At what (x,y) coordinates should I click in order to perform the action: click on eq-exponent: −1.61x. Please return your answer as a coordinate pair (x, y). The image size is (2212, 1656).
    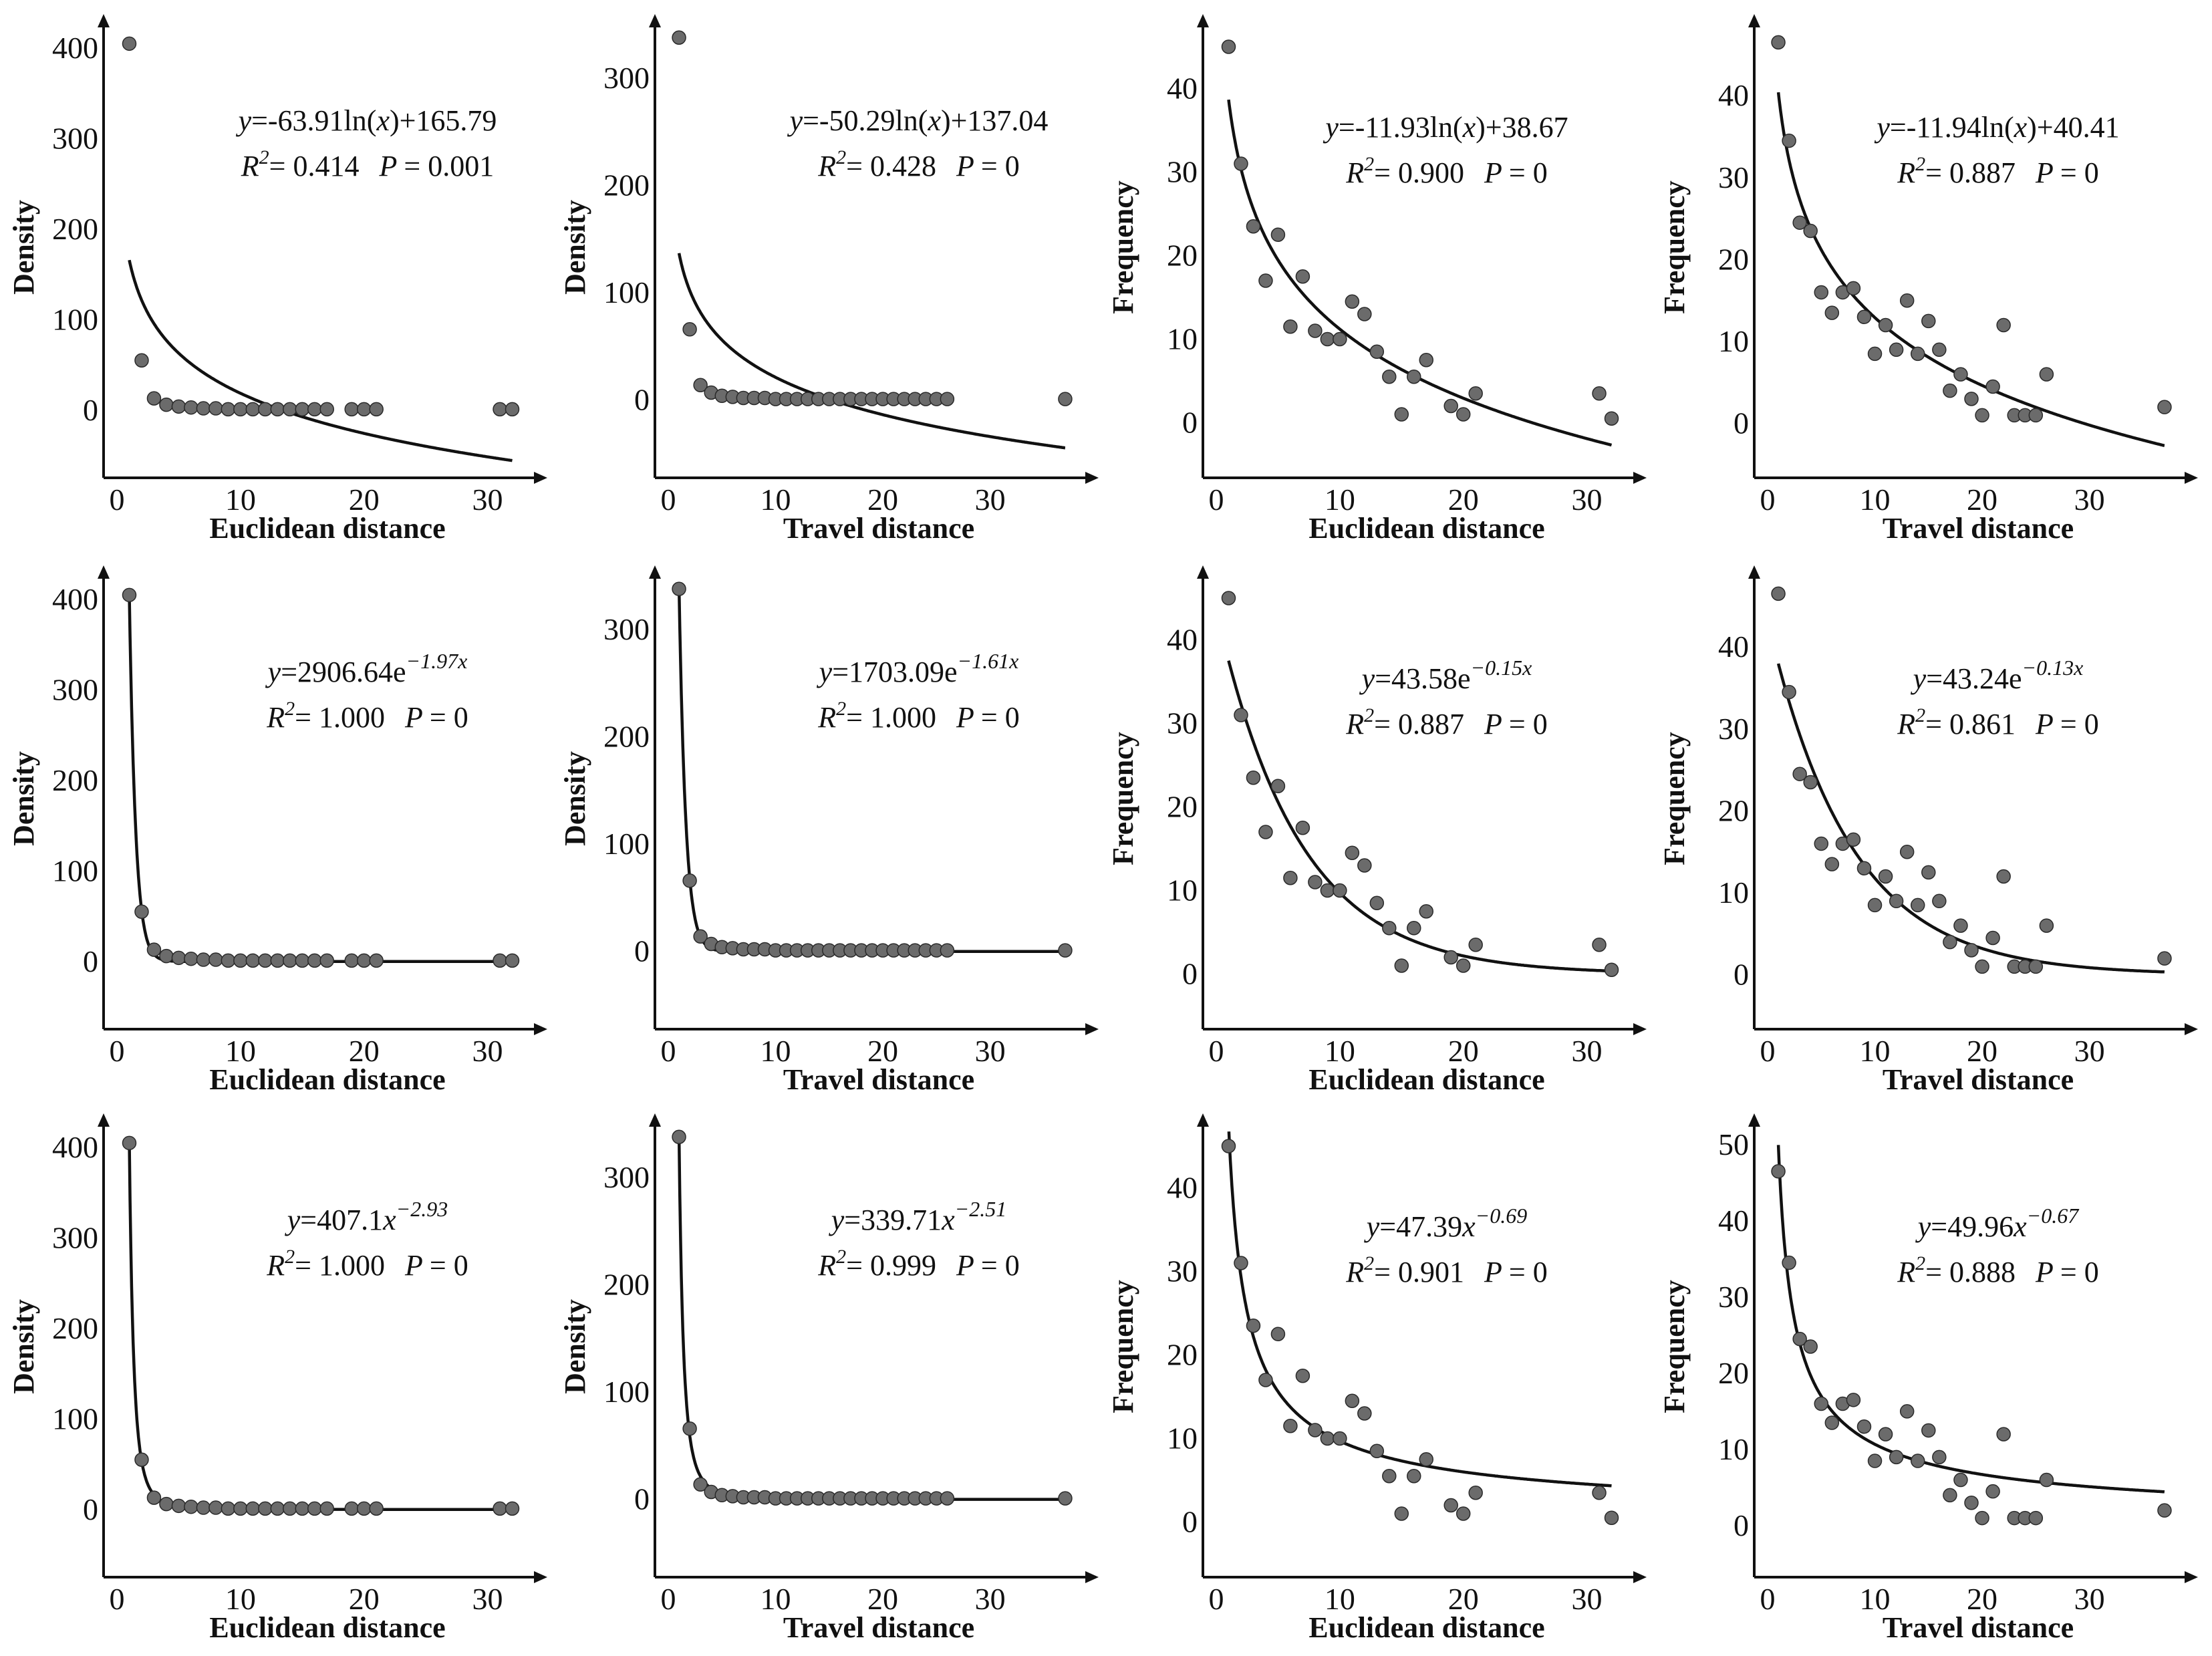
    Looking at the image, I should click on (988, 661).